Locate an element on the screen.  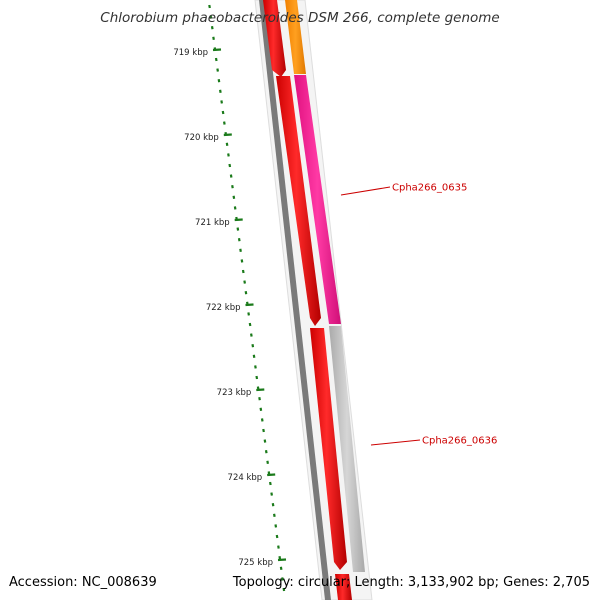
ruler-tick-label: 721 kbp is located at coordinates (212, 223).